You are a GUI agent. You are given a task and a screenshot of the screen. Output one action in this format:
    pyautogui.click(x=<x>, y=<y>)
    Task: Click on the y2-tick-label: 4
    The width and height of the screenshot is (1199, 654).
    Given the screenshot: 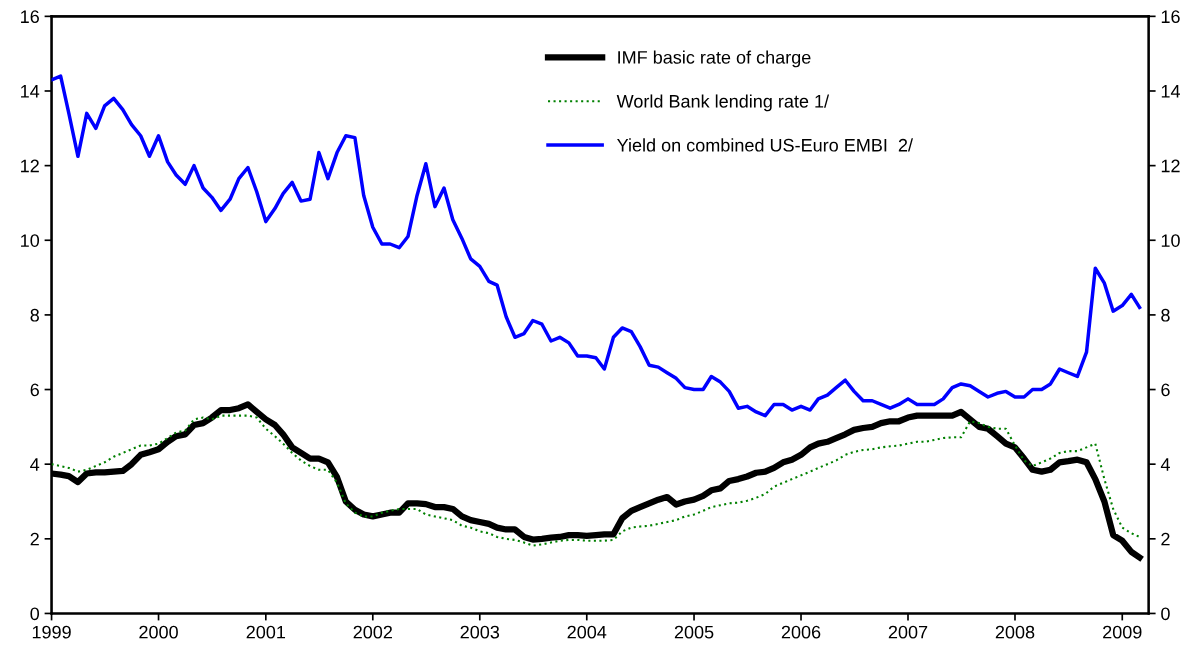 What is the action you would take?
    pyautogui.click(x=1165, y=464)
    